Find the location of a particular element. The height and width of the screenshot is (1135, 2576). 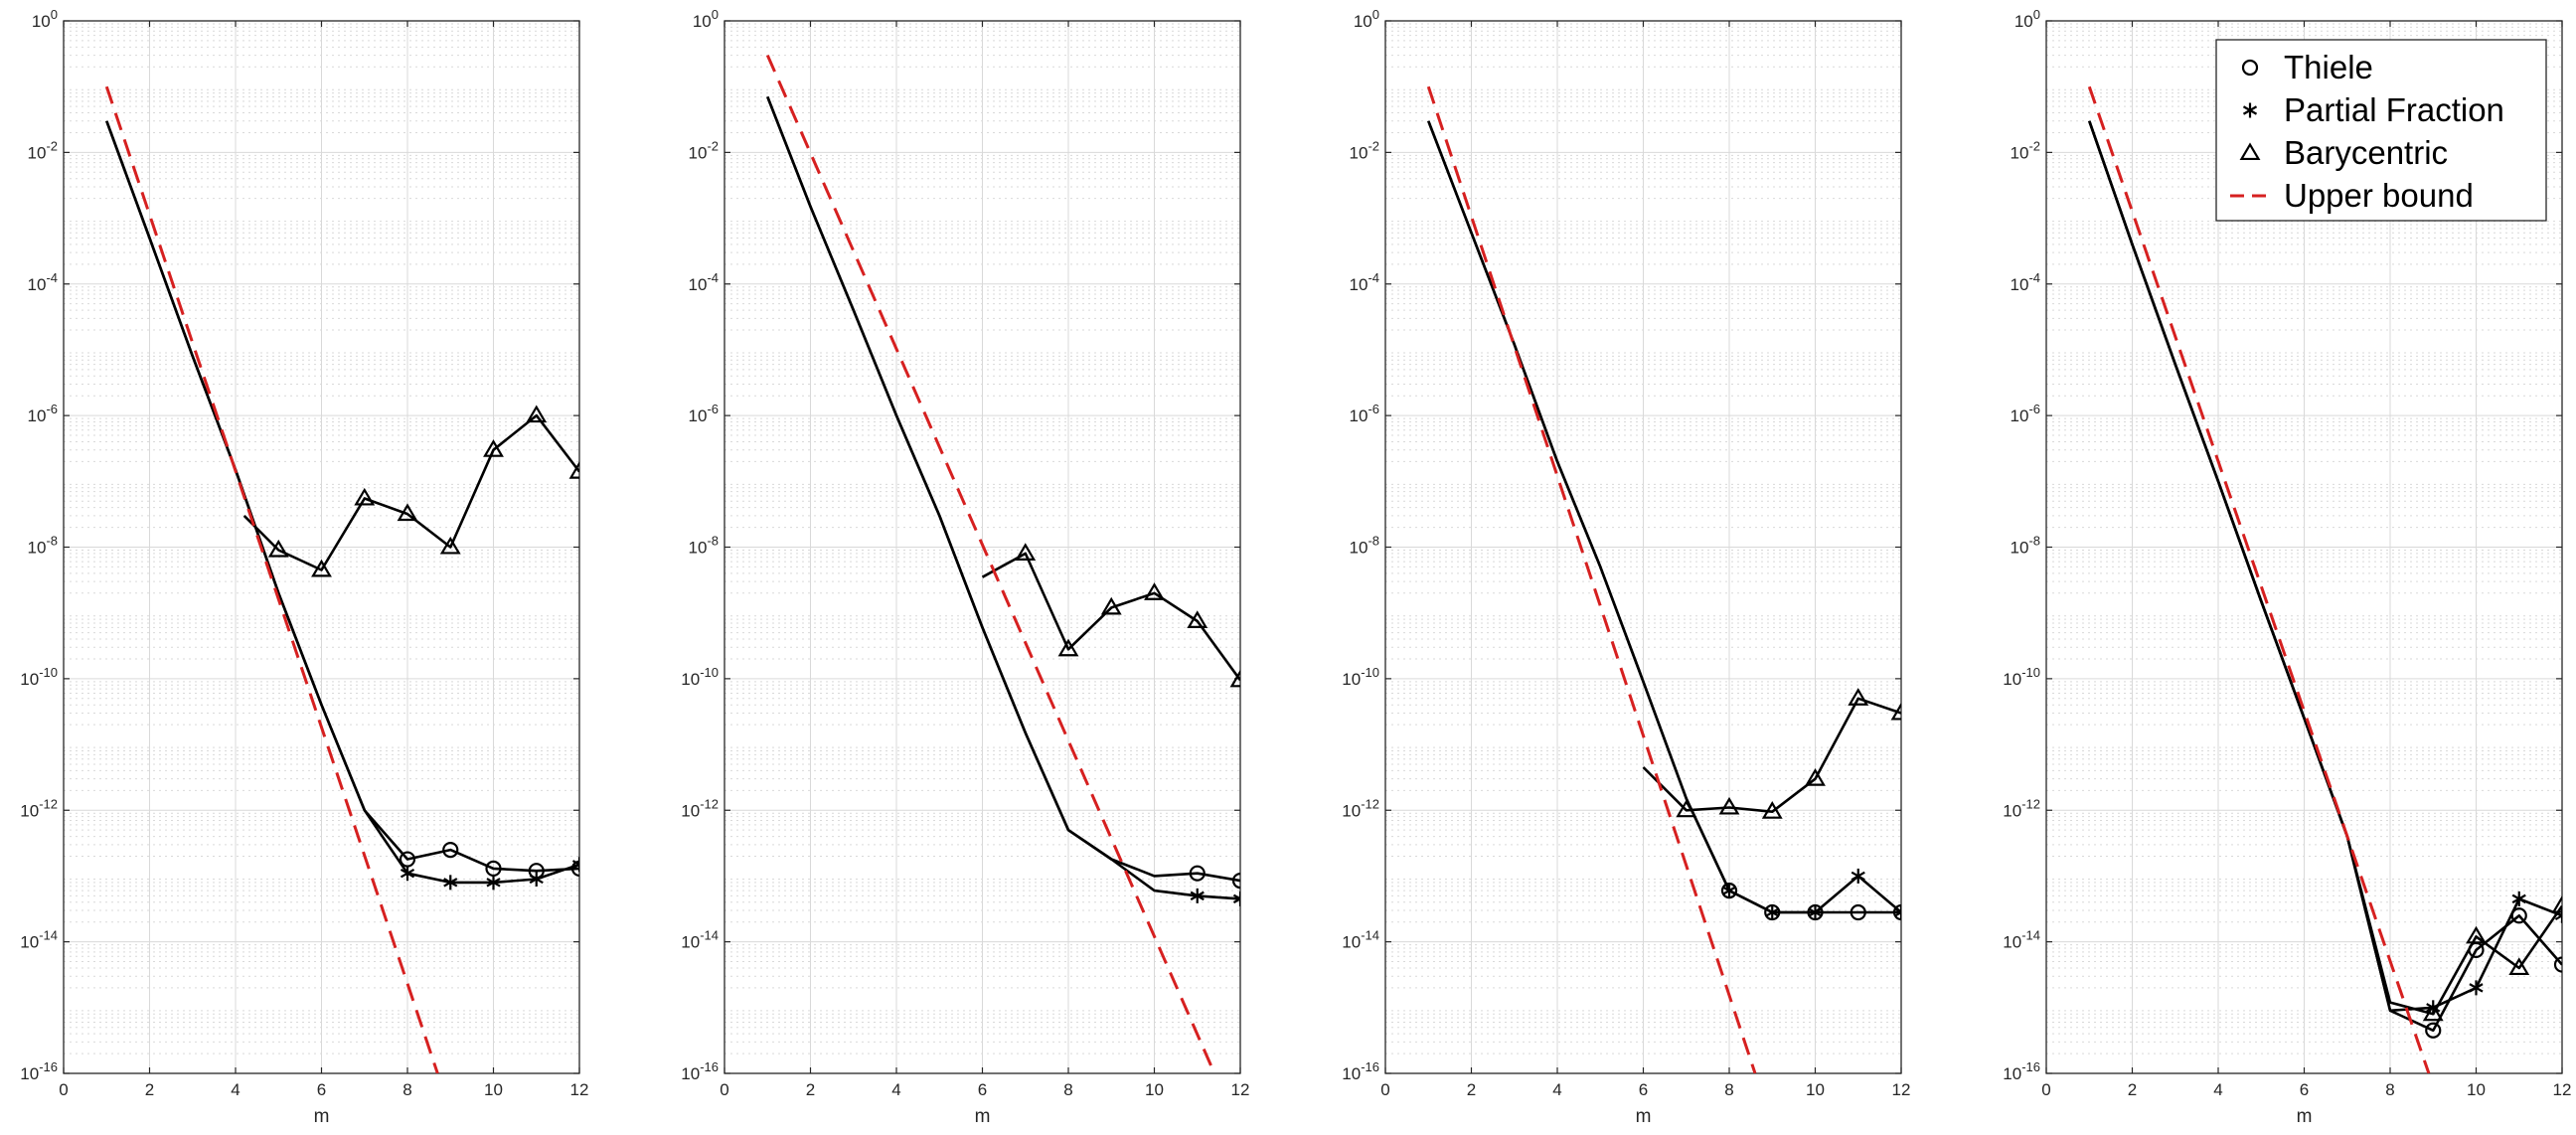

series-line-upper-bound is located at coordinates (271, 579).